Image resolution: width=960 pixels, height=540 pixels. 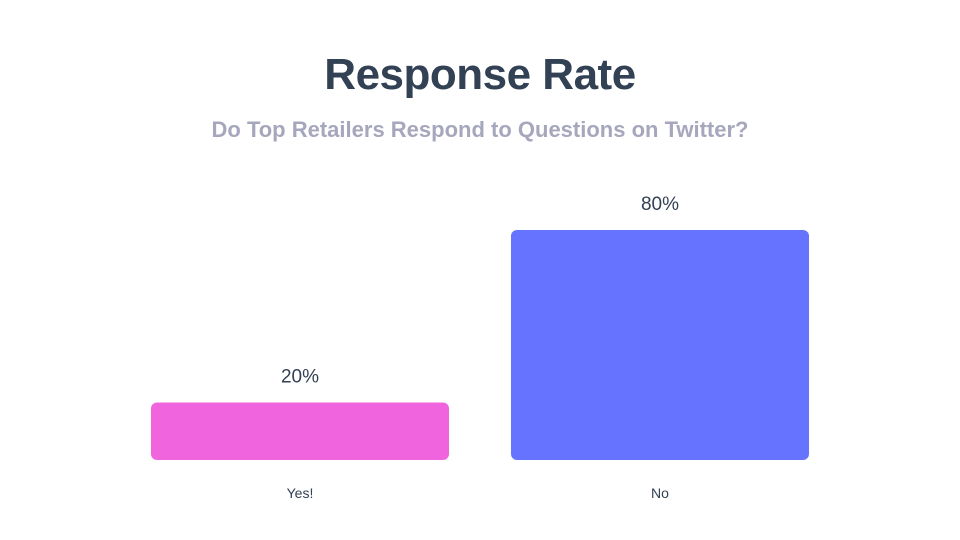 What do you see at coordinates (300, 493) in the screenshot?
I see `tick-label-yes: Yes!` at bounding box center [300, 493].